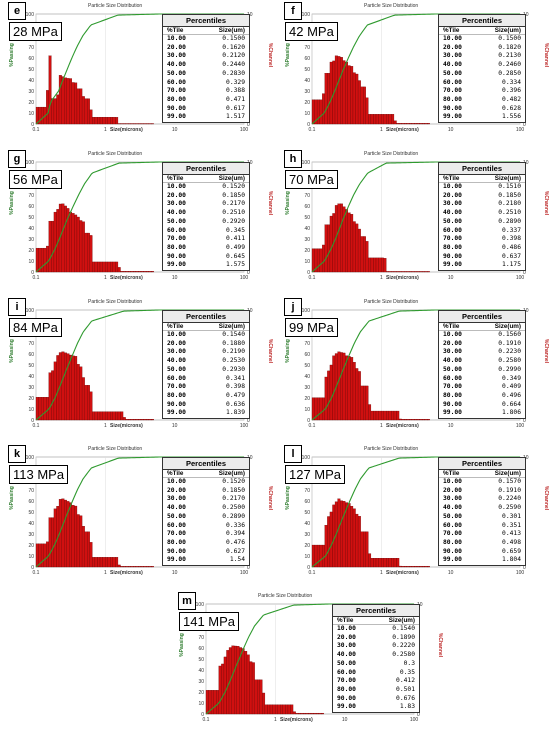  I want to click on size-value: 0.476, so click(235, 543).